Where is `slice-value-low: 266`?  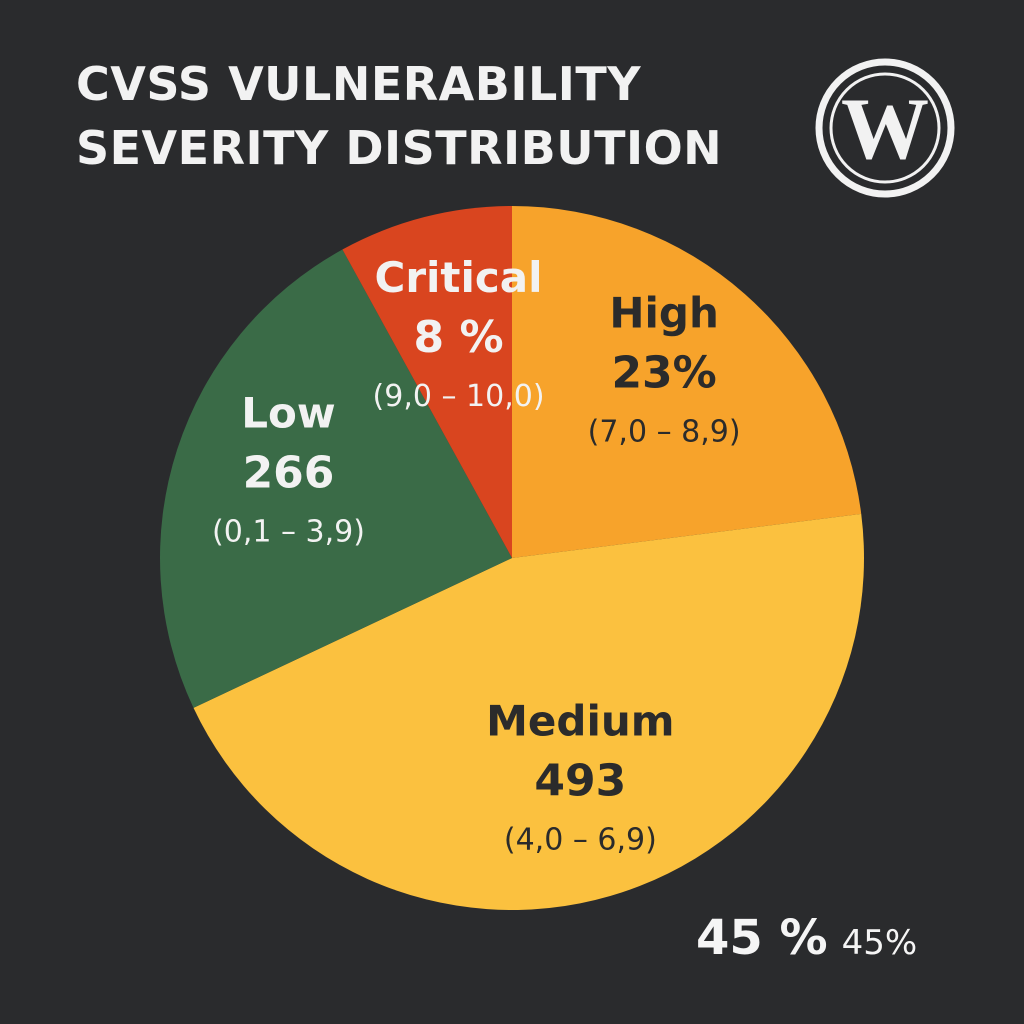
slice-value-low: 266 is located at coordinates (289, 472).